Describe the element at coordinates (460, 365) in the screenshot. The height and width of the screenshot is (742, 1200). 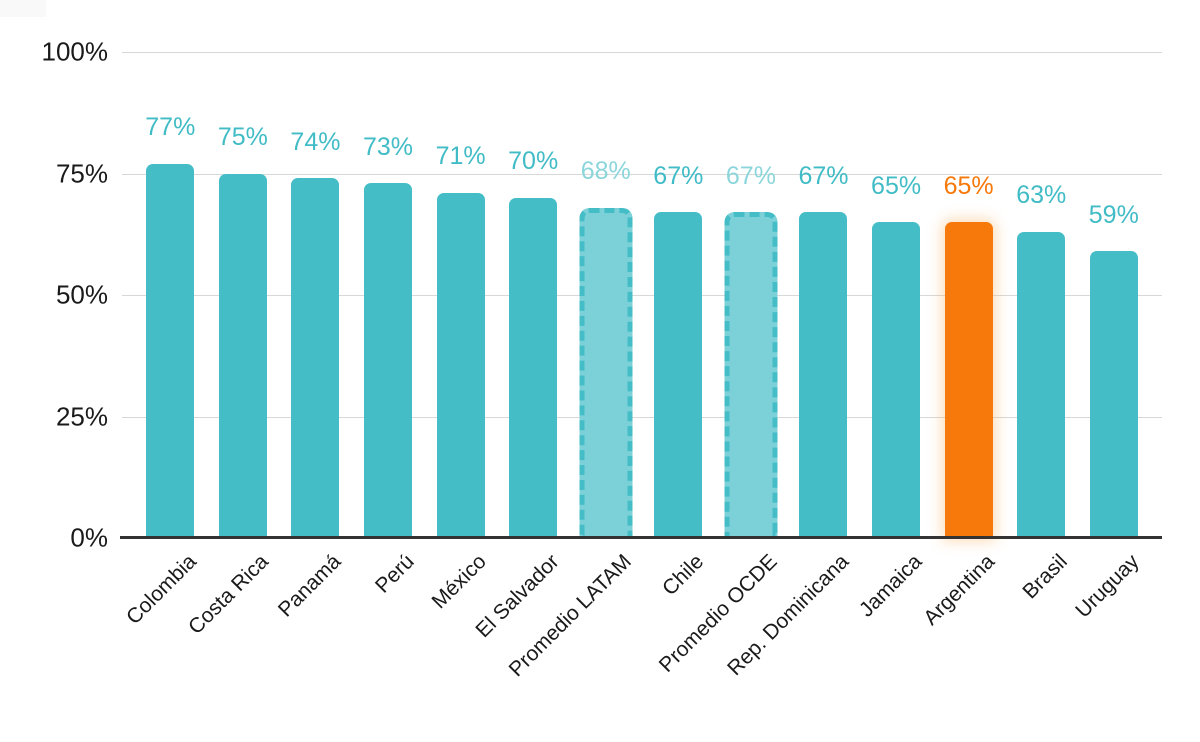
I see `bar-mexico` at that location.